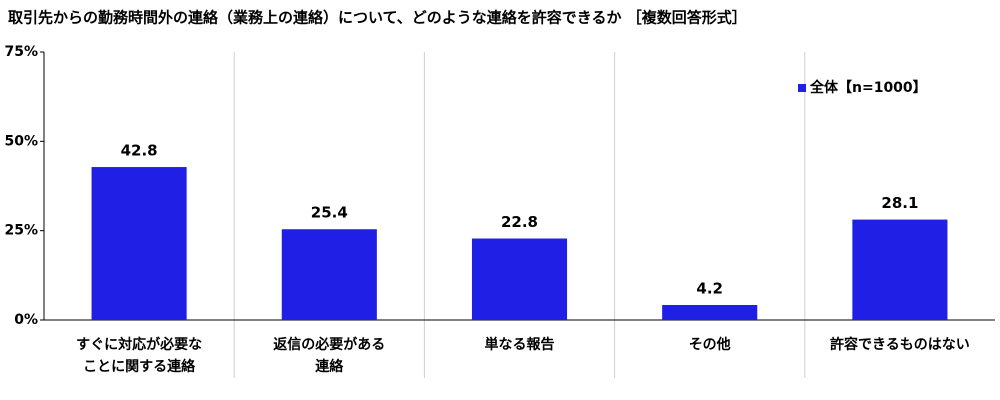 The width and height of the screenshot is (1000, 400). I want to click on data-label: 25.4, so click(329, 213).